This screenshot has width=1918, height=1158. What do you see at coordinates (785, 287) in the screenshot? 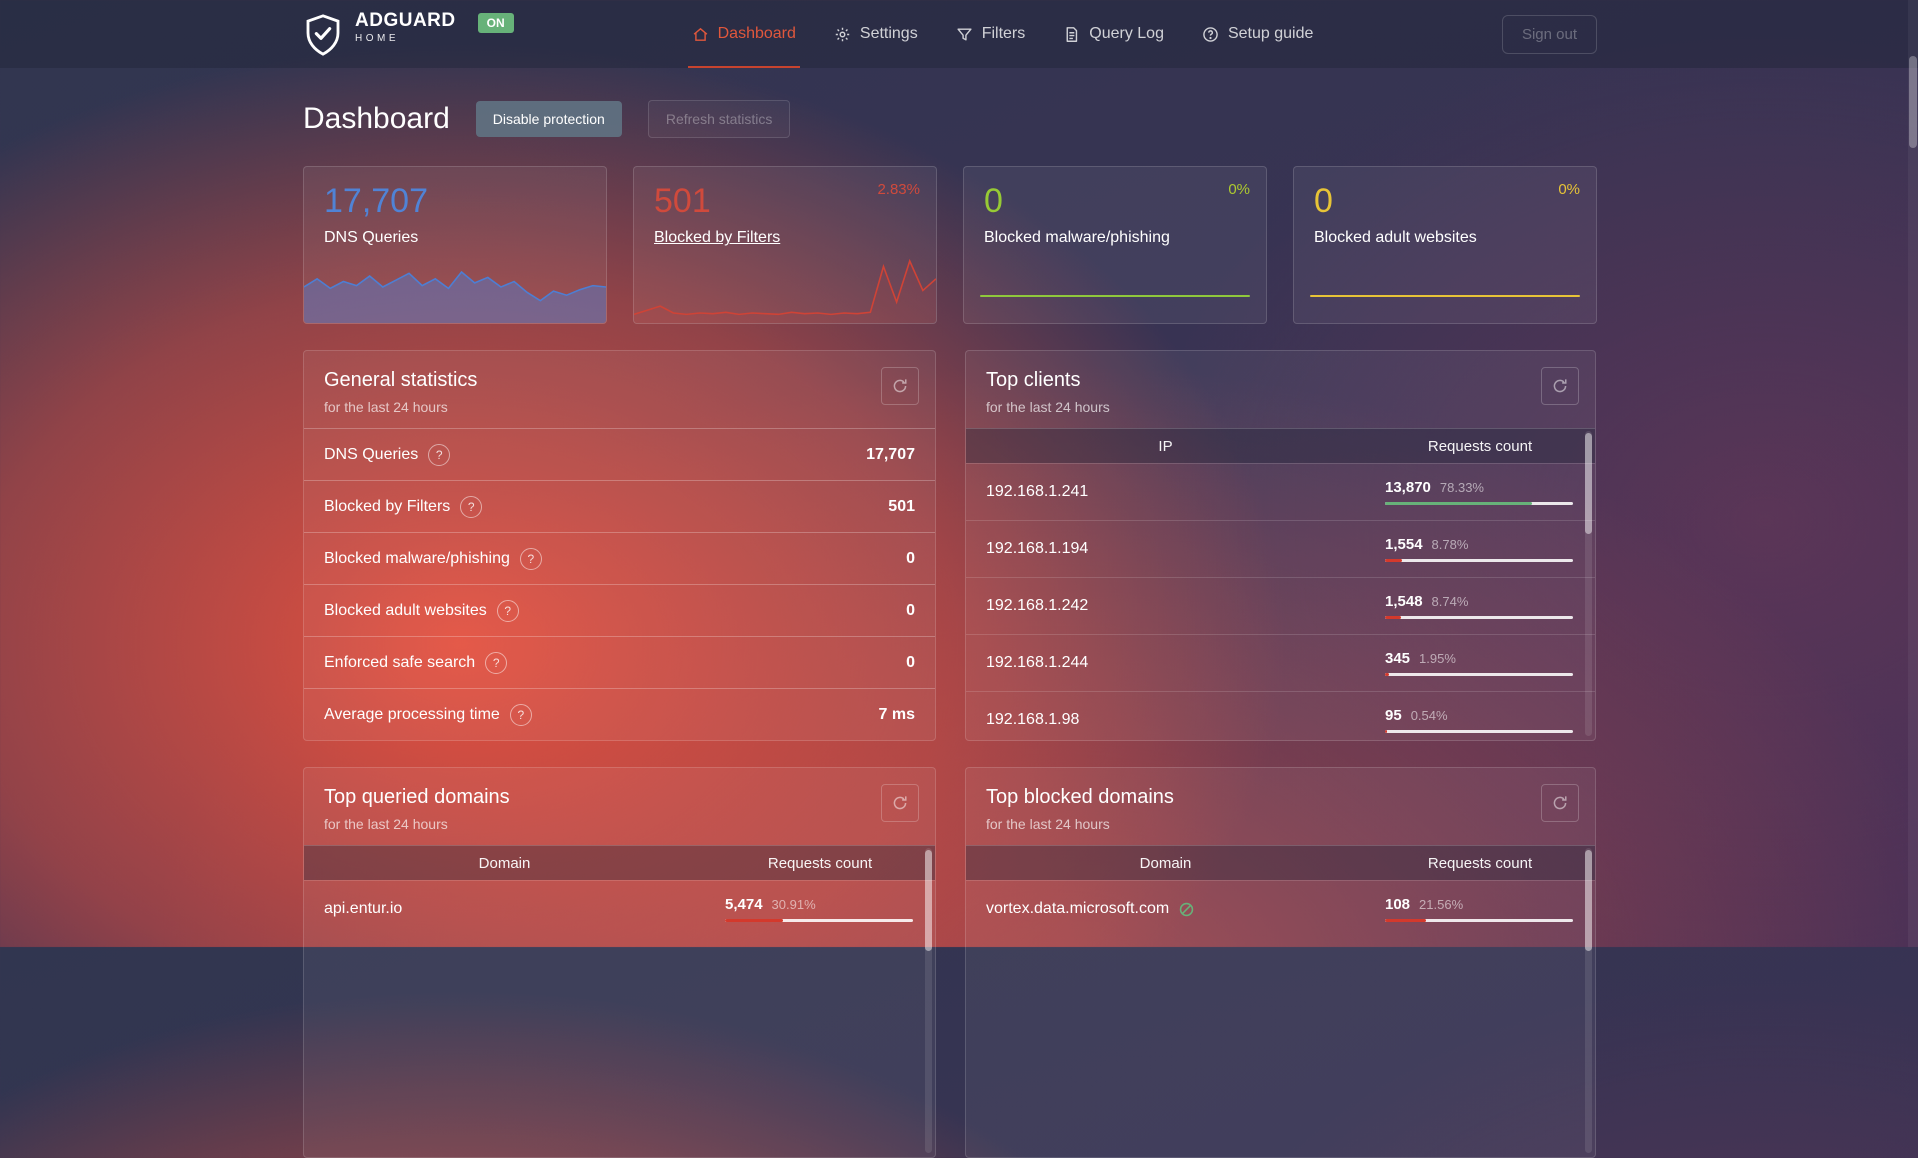
I see `blocked-filters-sparkline` at bounding box center [785, 287].